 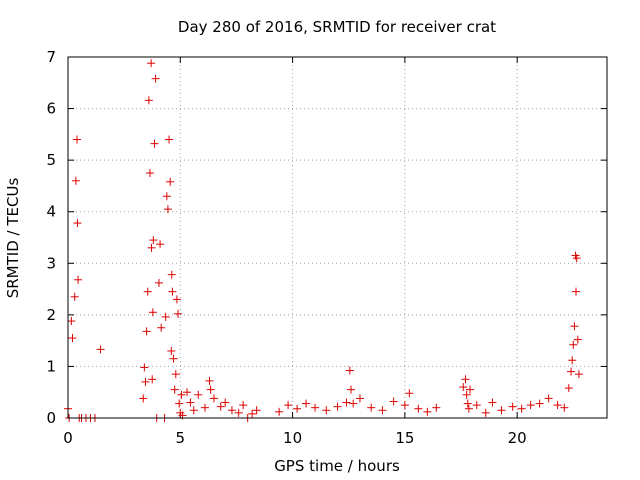 I want to click on y-tick-label: 3, so click(x=51, y=263).